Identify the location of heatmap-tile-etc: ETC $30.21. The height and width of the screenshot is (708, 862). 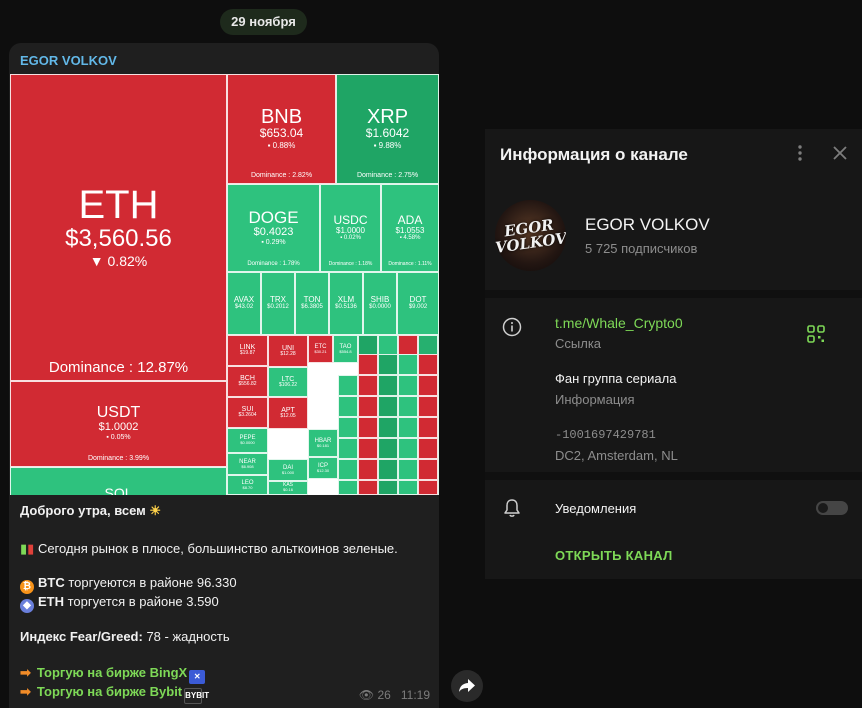
(320, 349).